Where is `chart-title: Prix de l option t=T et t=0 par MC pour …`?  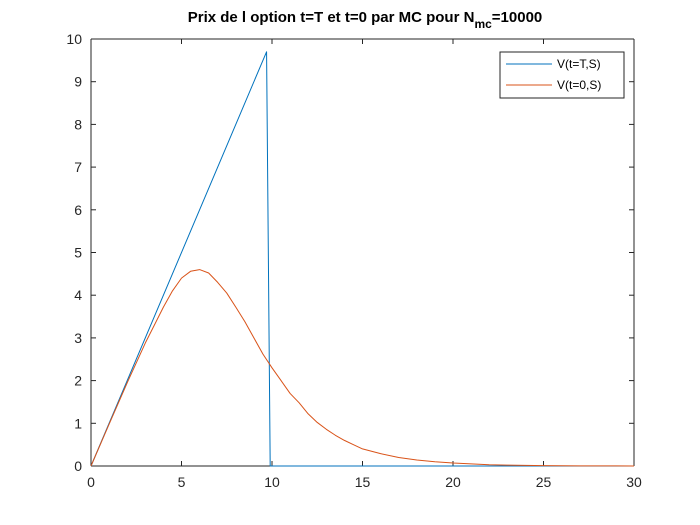
chart-title: Prix de l option t=T et t=0 par MC pour … is located at coordinates (365, 20).